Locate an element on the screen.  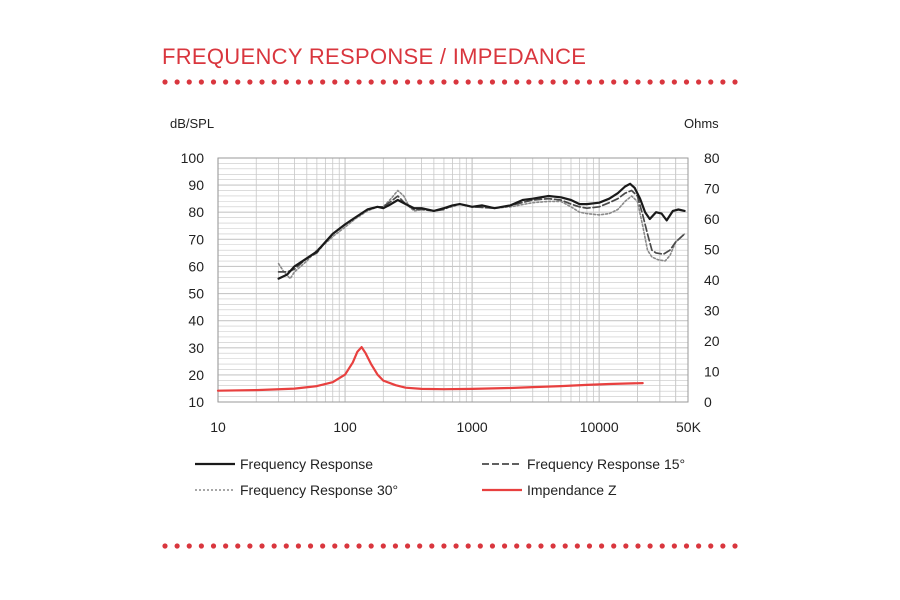
x-tick-label: 10000 is located at coordinates (599, 427).